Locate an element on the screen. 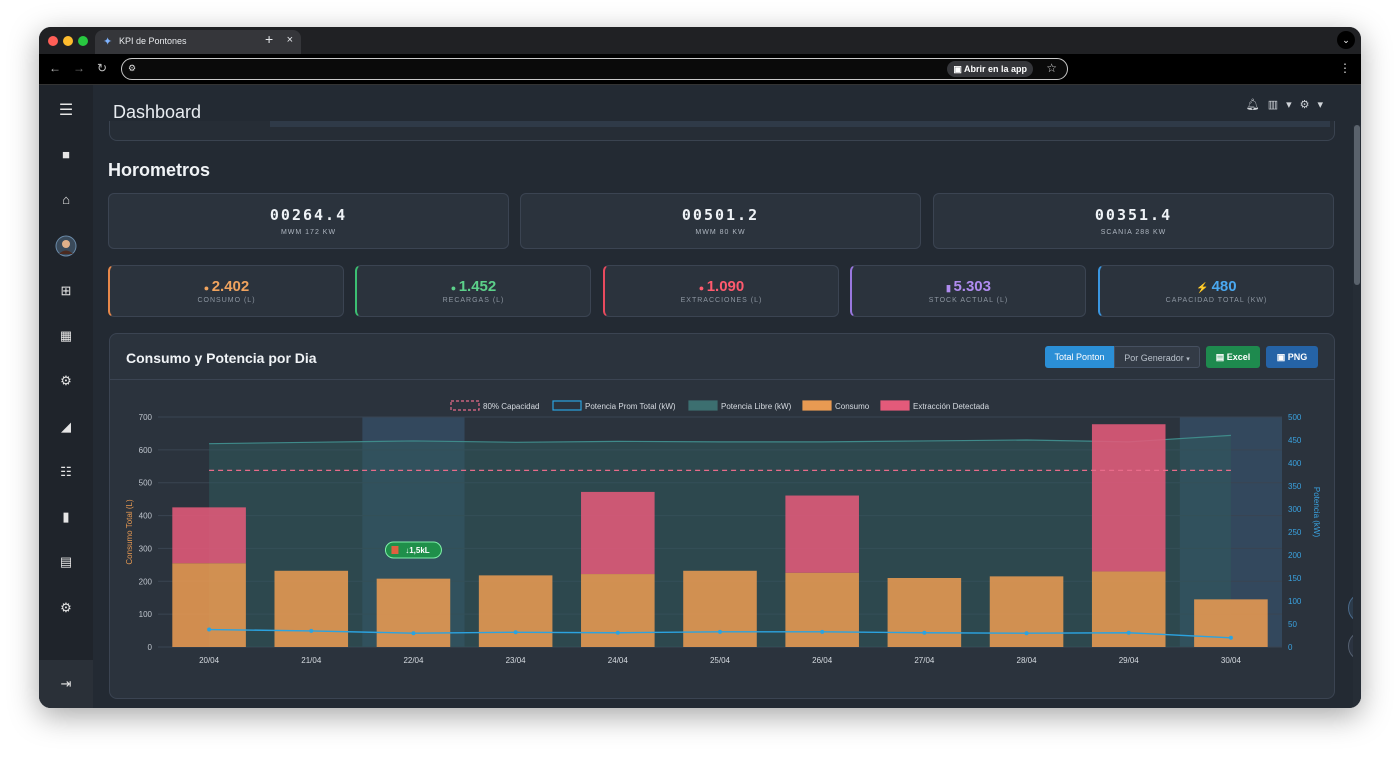 The image size is (1400, 759). excel-button: ▤ Excel is located at coordinates (1233, 357).